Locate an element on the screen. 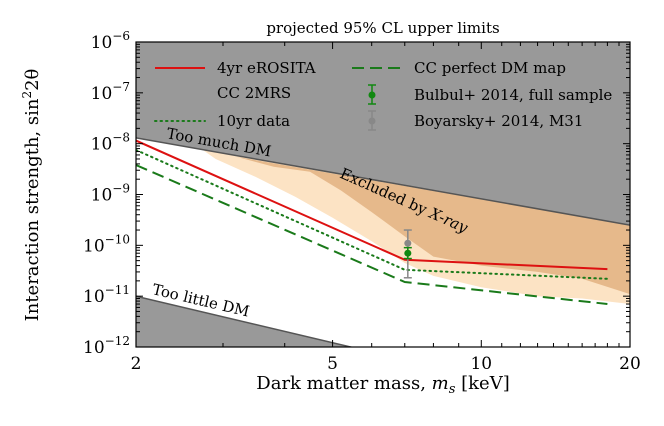  y-tick-label-1e-10: 10⁻¹⁰ is located at coordinates (106, 244).